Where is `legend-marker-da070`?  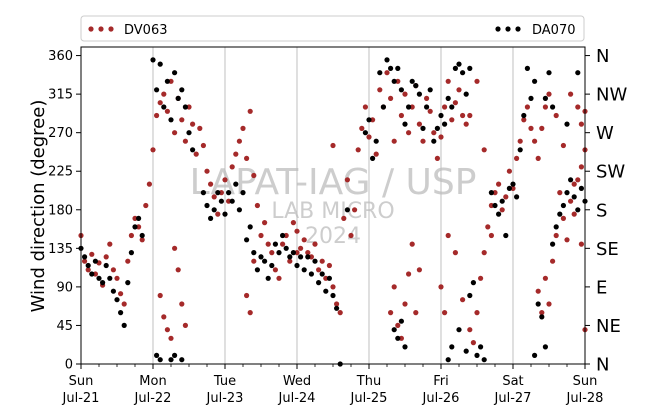
legend-marker-da070 is located at coordinates (508, 29).